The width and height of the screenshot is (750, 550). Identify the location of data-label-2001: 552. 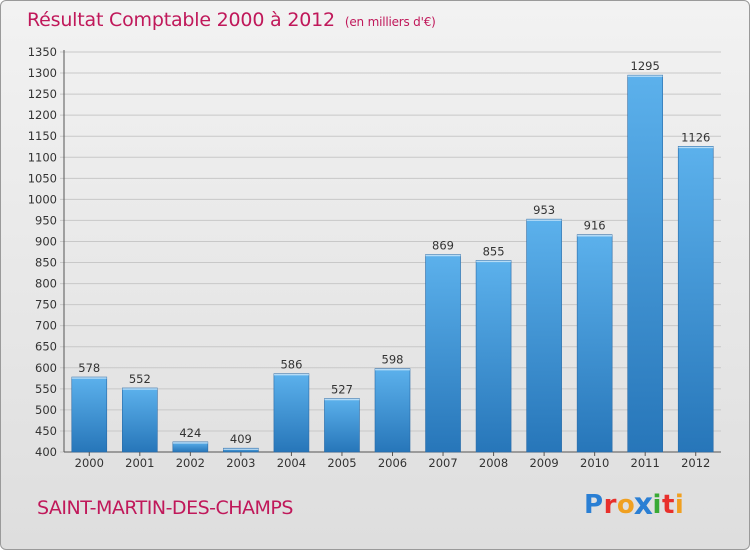
(140, 379).